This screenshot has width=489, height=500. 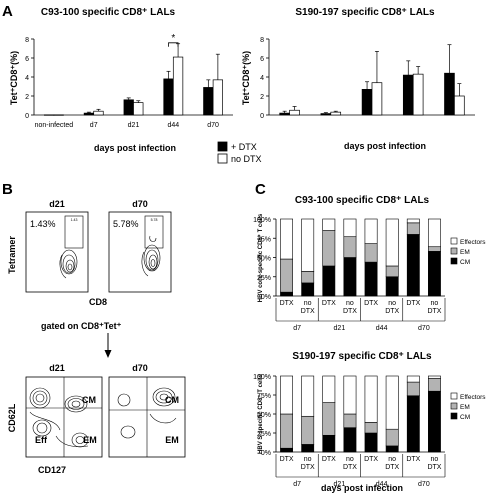 What do you see at coordinates (262, 78) in the screenshot?
I see `y-tick-label: 4` at bounding box center [262, 78].